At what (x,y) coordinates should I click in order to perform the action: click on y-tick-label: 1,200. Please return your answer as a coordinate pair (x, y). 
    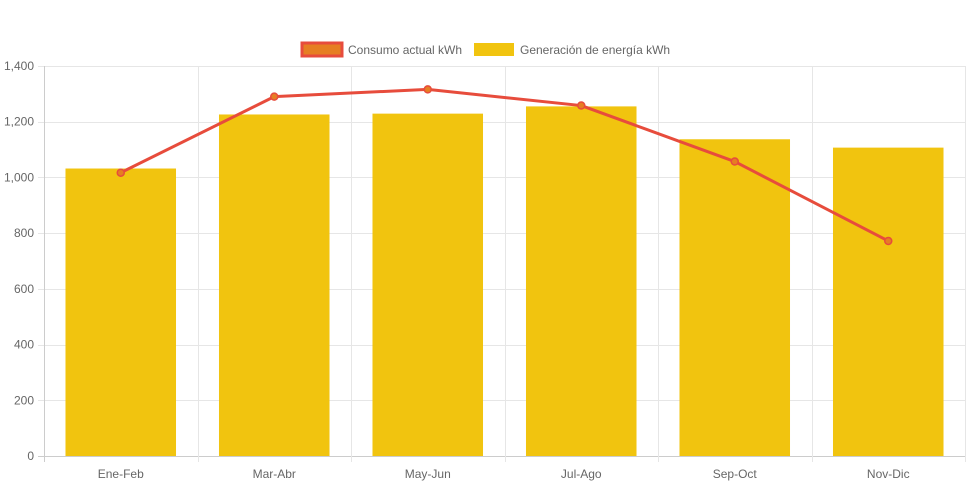
    Looking at the image, I should click on (19, 122).